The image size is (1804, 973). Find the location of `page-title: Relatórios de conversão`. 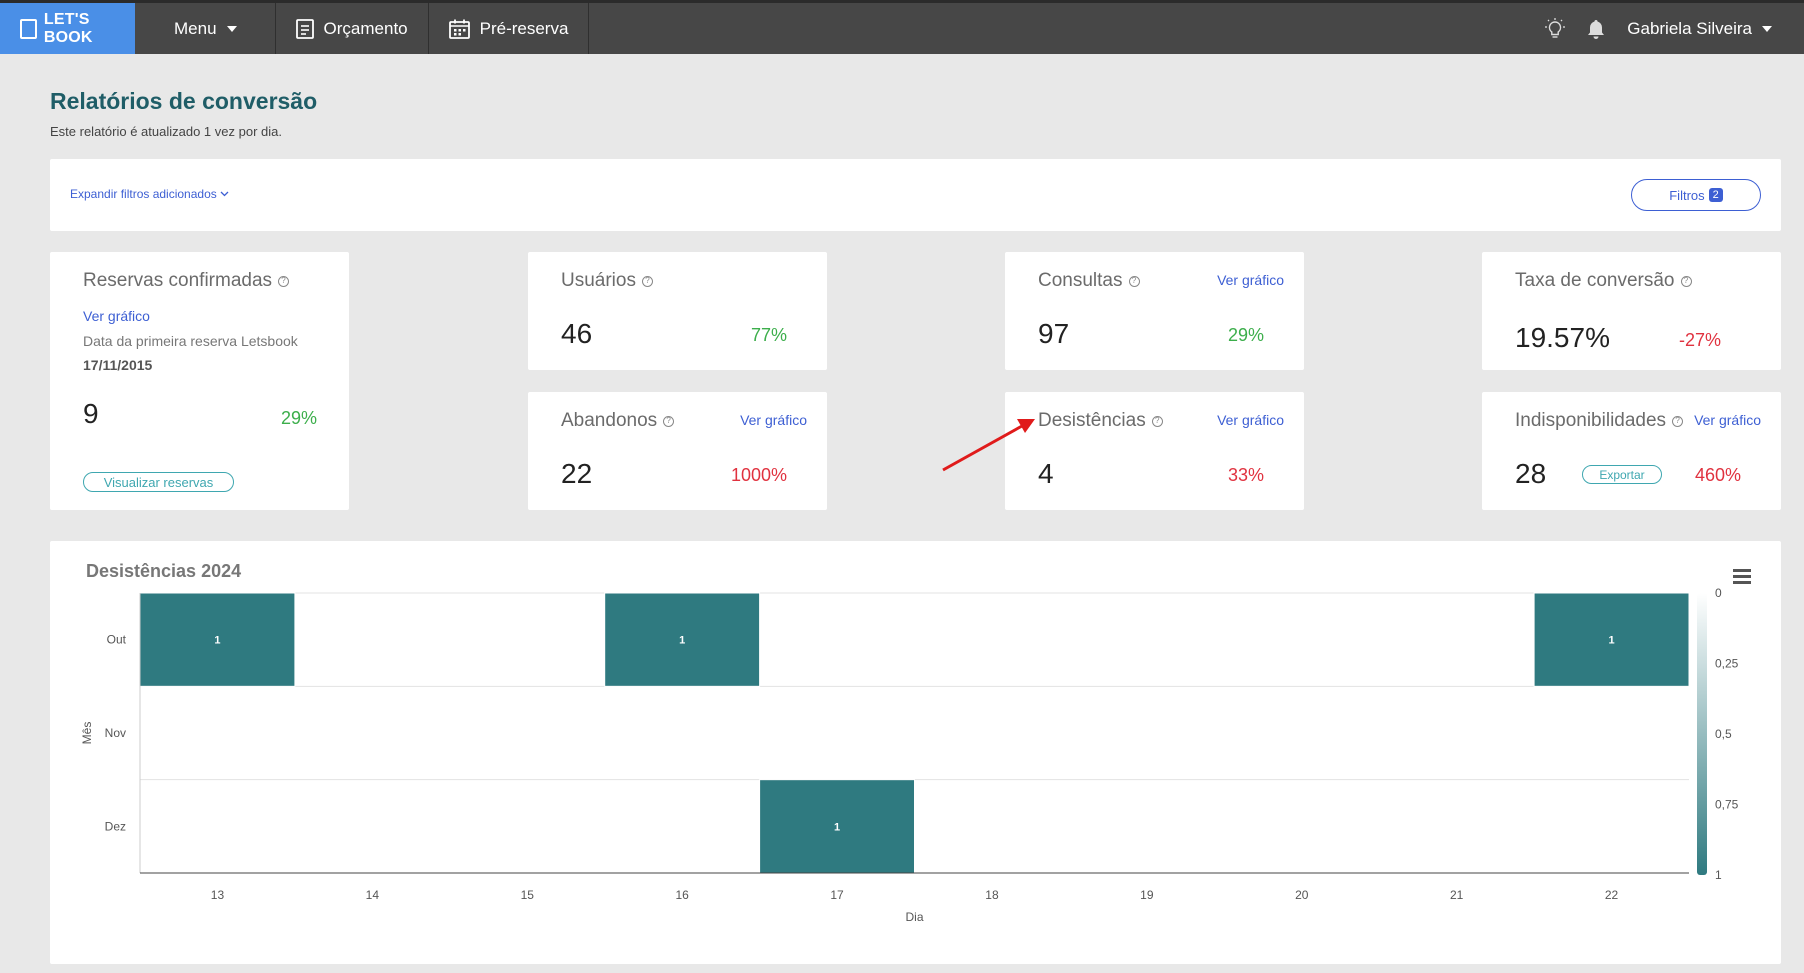

page-title: Relatórios de conversão is located at coordinates (184, 101).